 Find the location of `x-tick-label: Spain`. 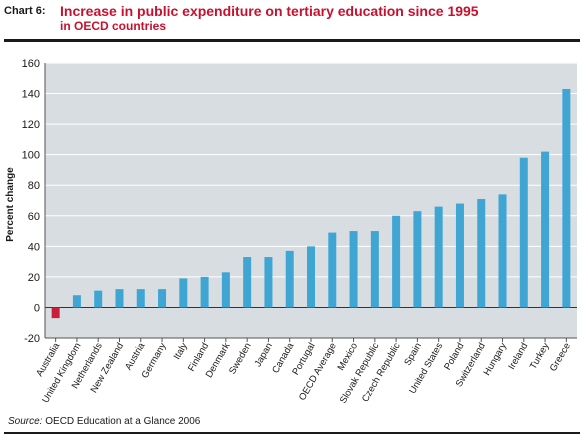

x-tick-label: Spain is located at coordinates (413, 354).